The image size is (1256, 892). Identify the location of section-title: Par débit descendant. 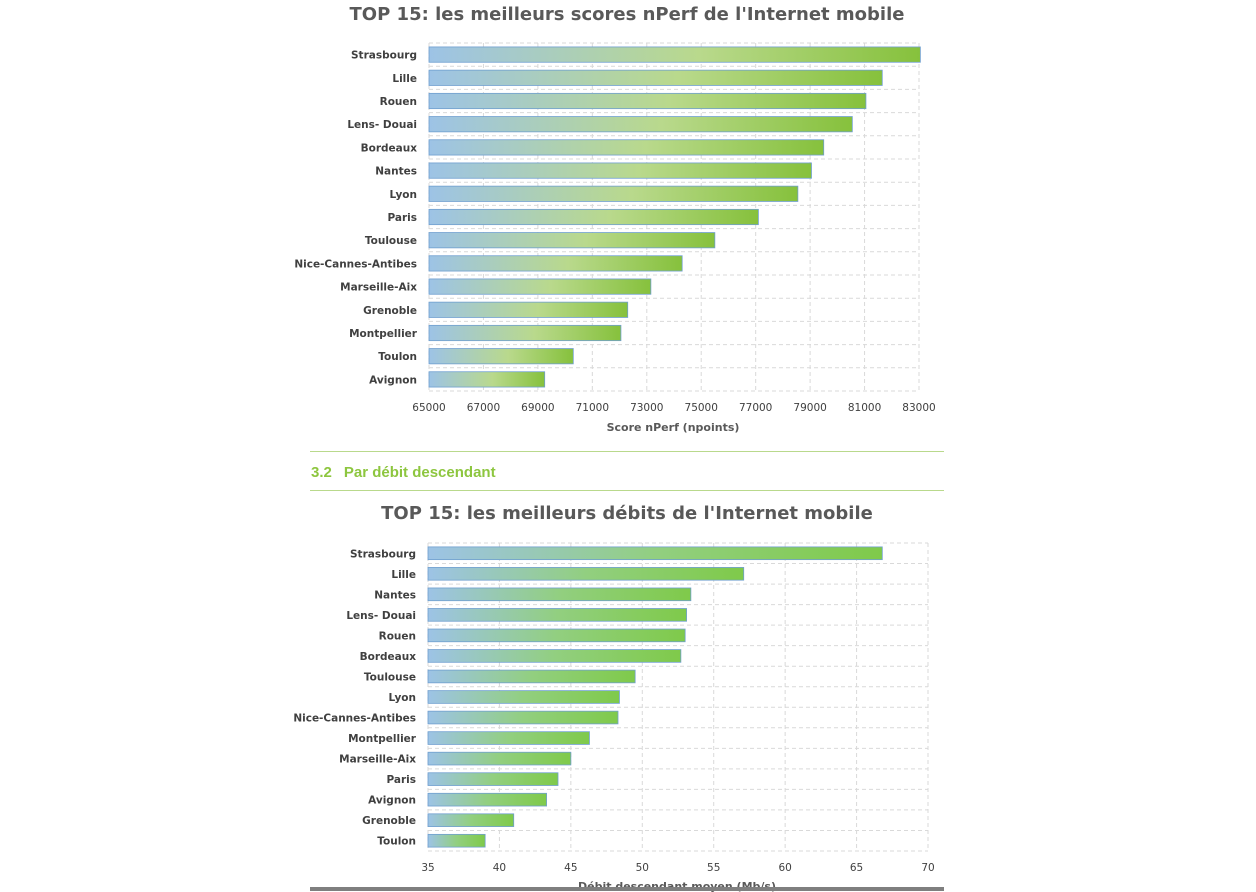
(419, 472).